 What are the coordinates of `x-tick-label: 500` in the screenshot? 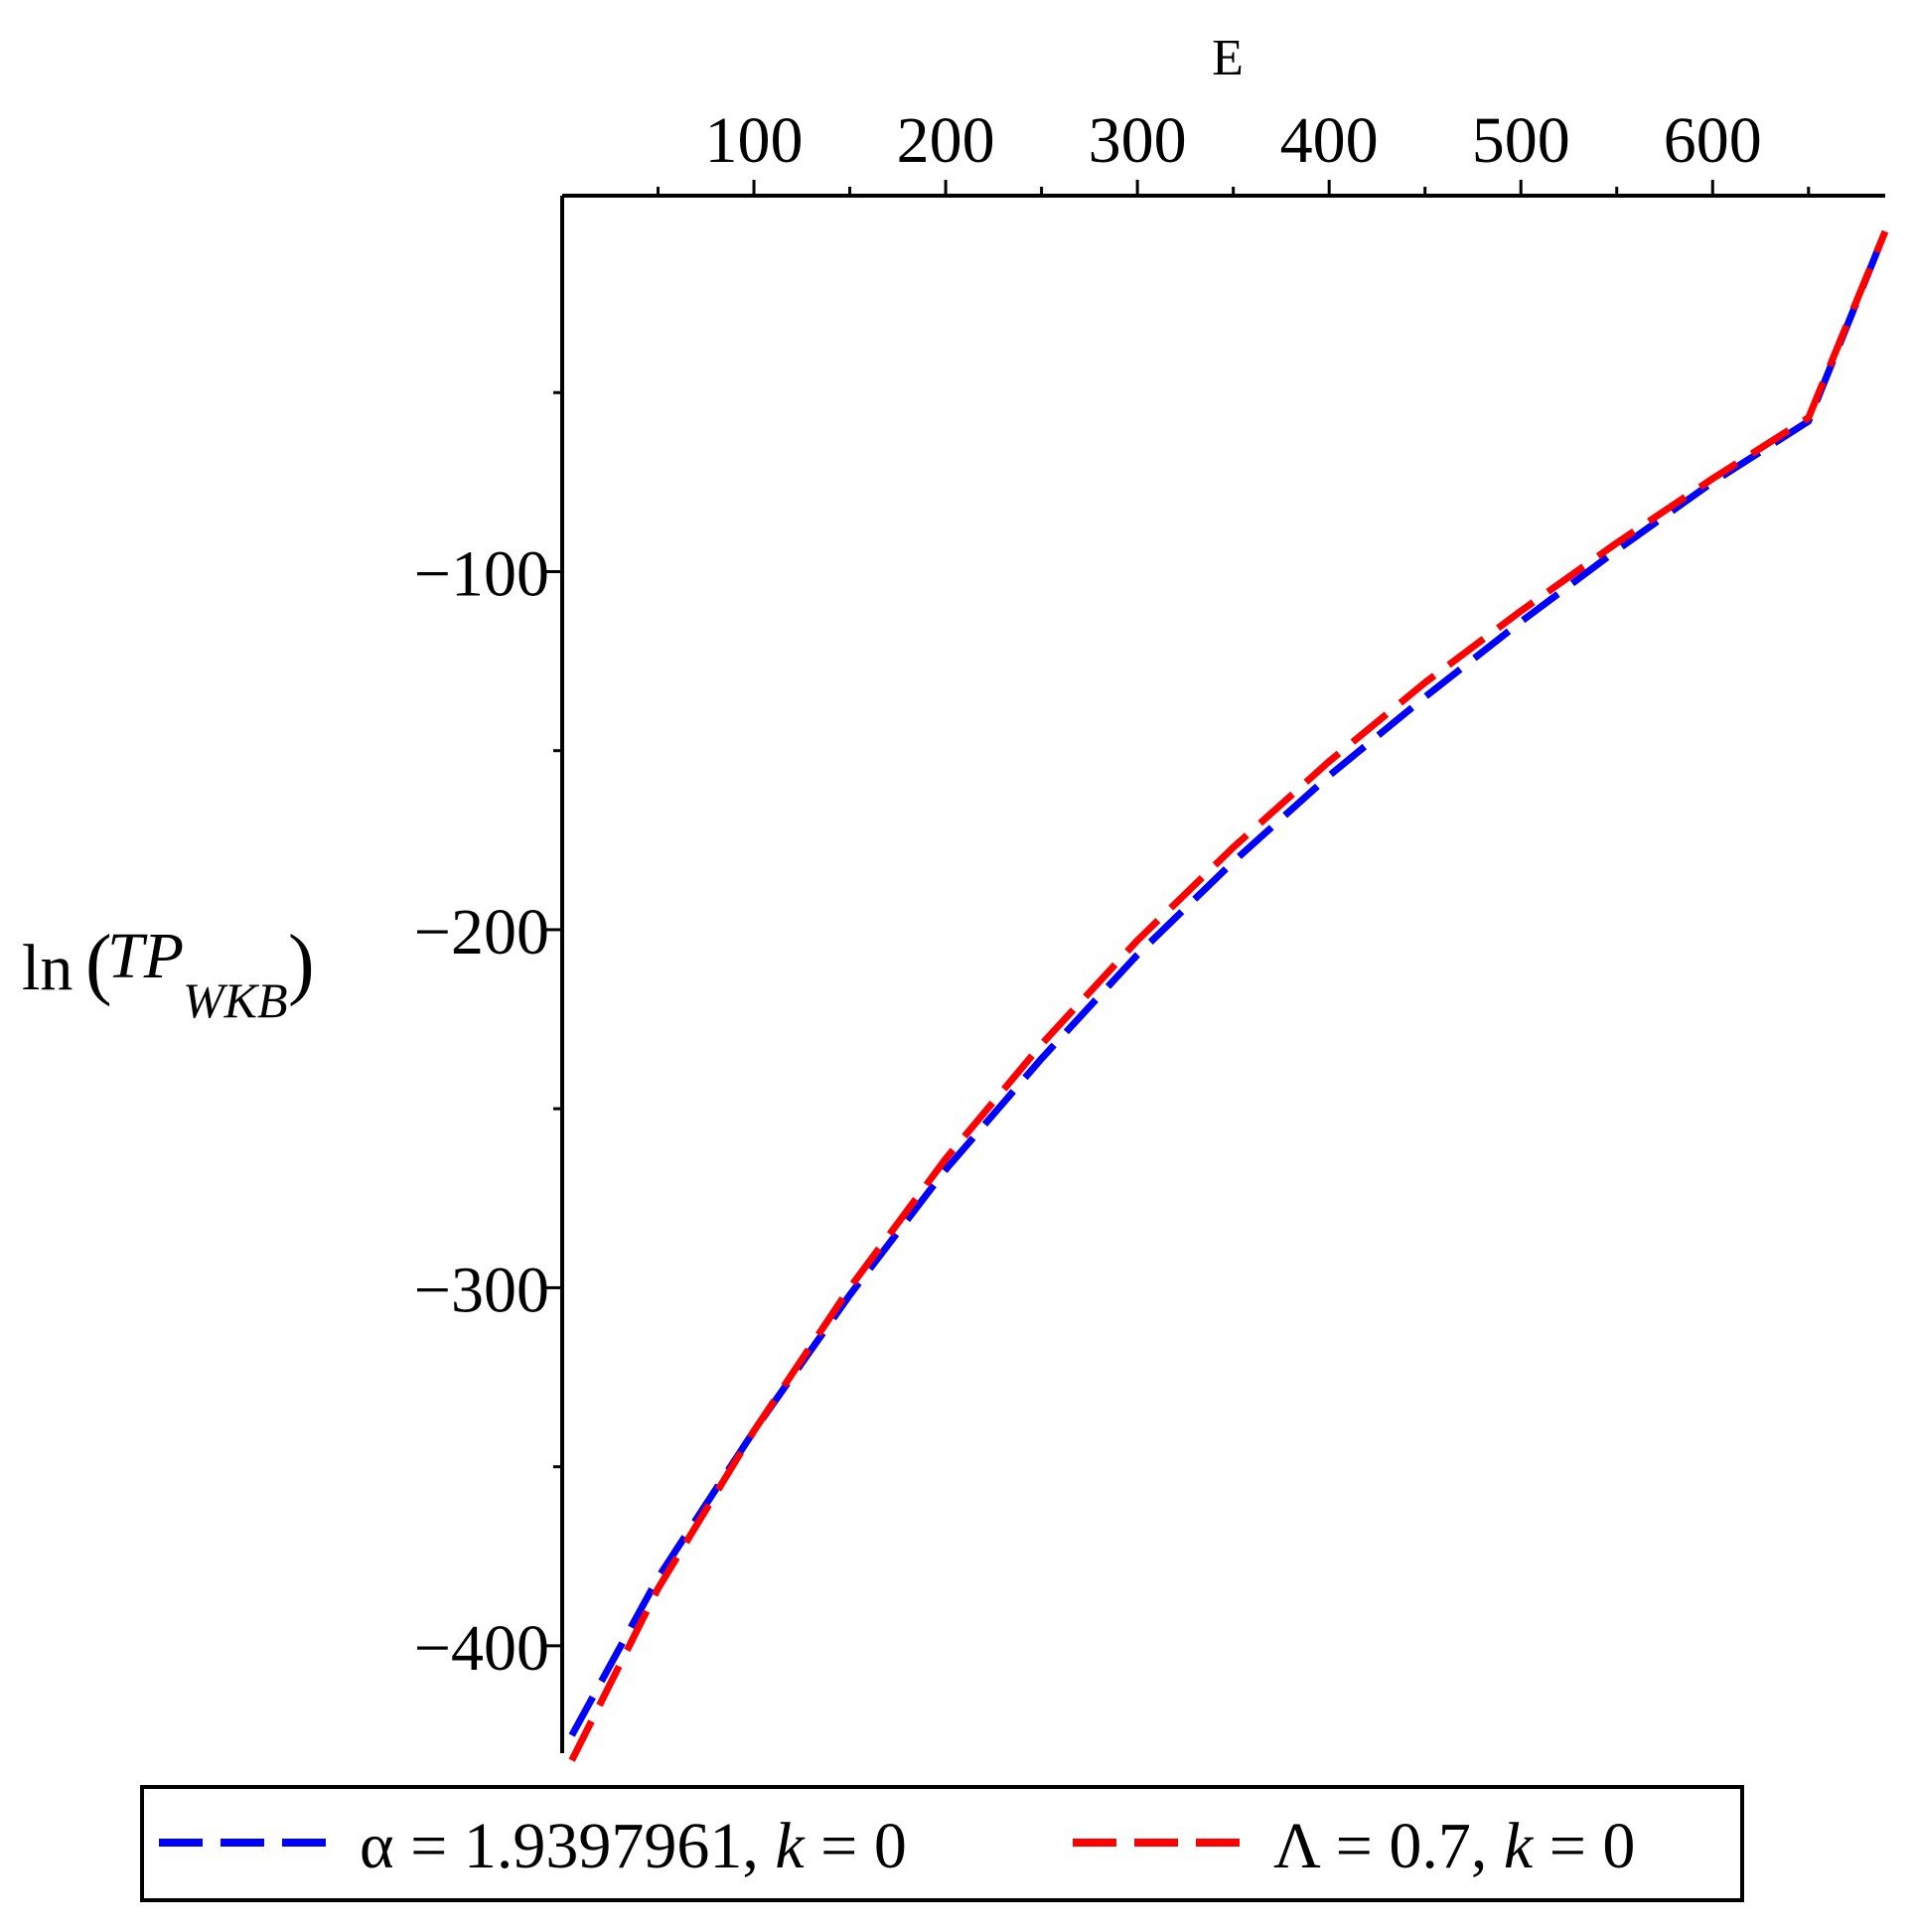 It's located at (1521, 140).